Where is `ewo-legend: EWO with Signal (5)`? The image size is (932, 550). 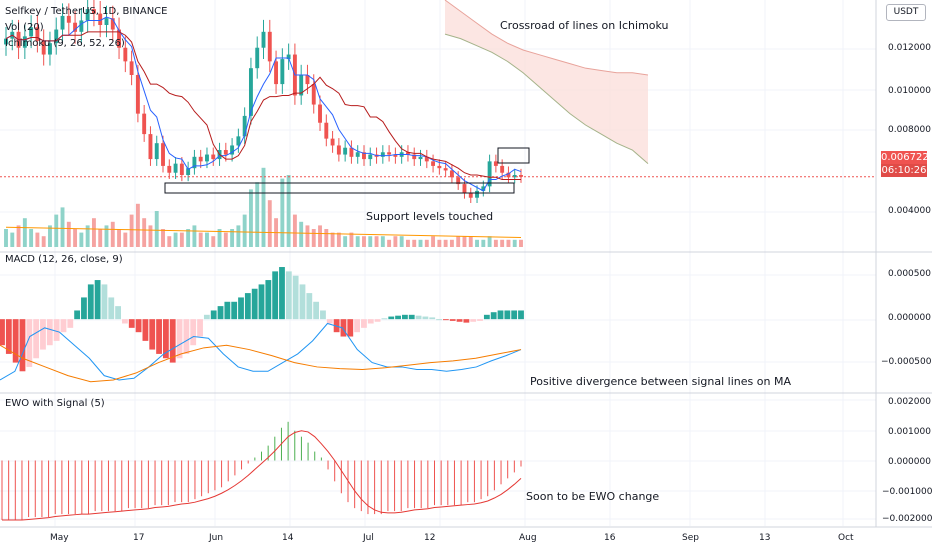 ewo-legend: EWO with Signal (5) is located at coordinates (55, 403).